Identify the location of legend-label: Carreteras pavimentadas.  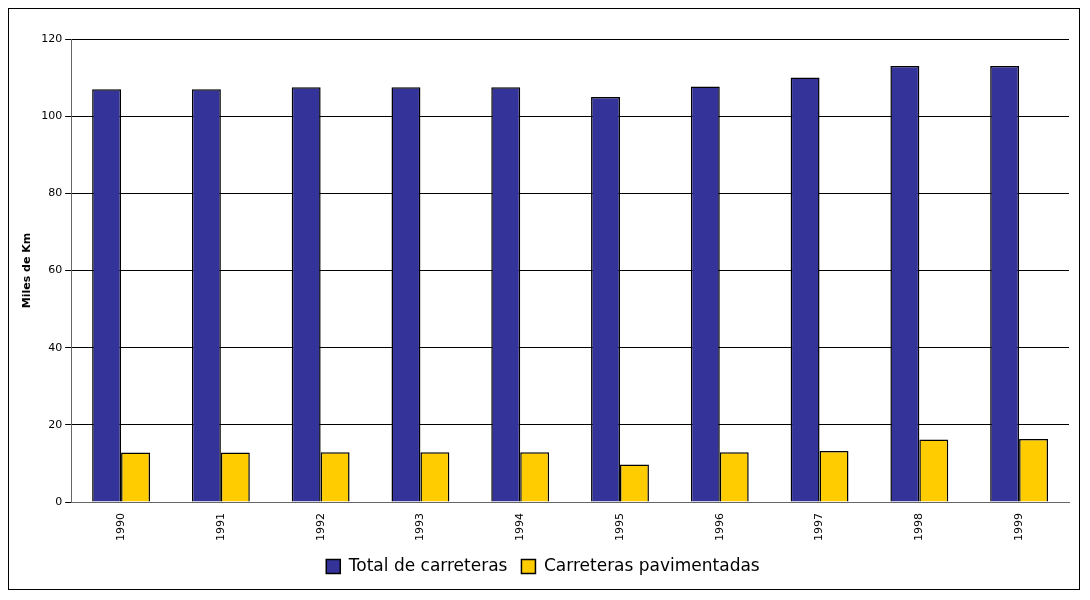
(651, 564).